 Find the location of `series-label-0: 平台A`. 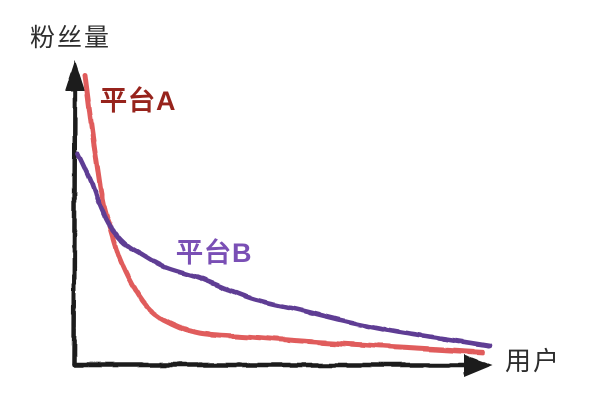

series-label-0: 平台A is located at coordinates (138, 101).